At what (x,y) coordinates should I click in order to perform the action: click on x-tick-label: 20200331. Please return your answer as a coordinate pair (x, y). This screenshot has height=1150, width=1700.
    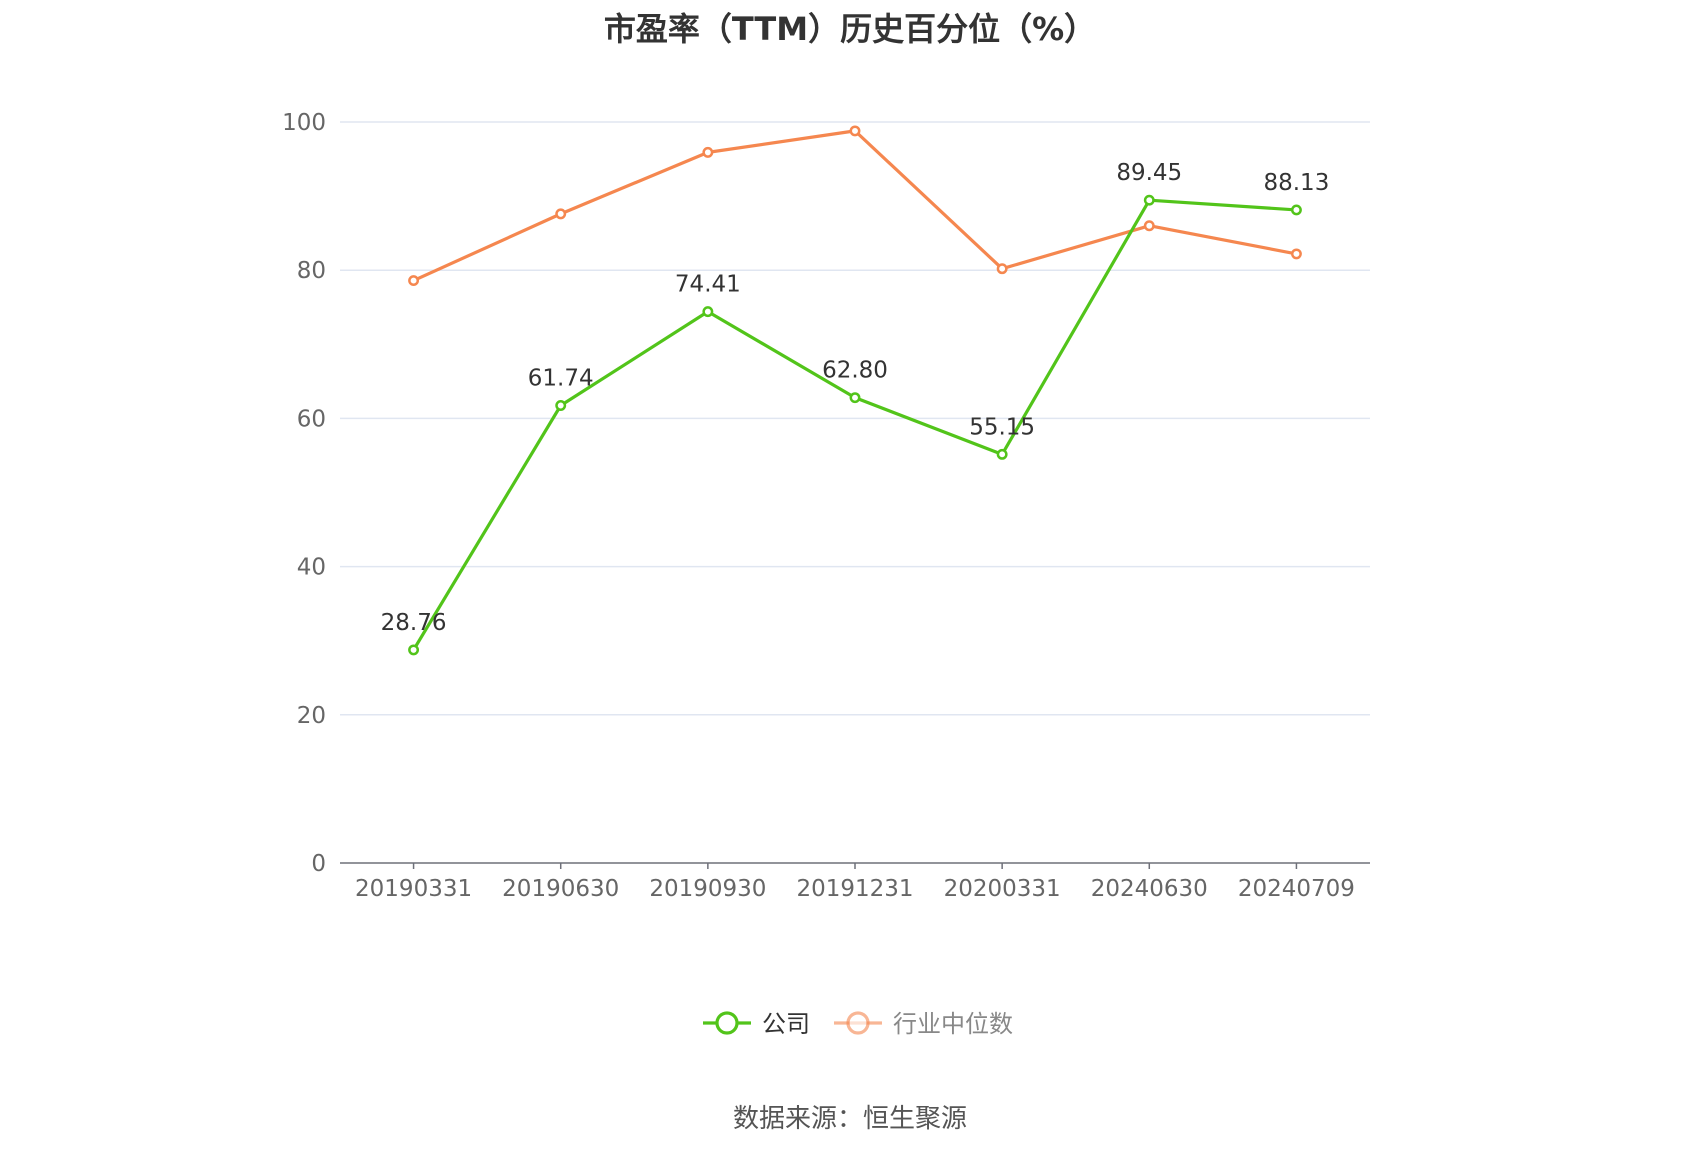
    Looking at the image, I should click on (1002, 889).